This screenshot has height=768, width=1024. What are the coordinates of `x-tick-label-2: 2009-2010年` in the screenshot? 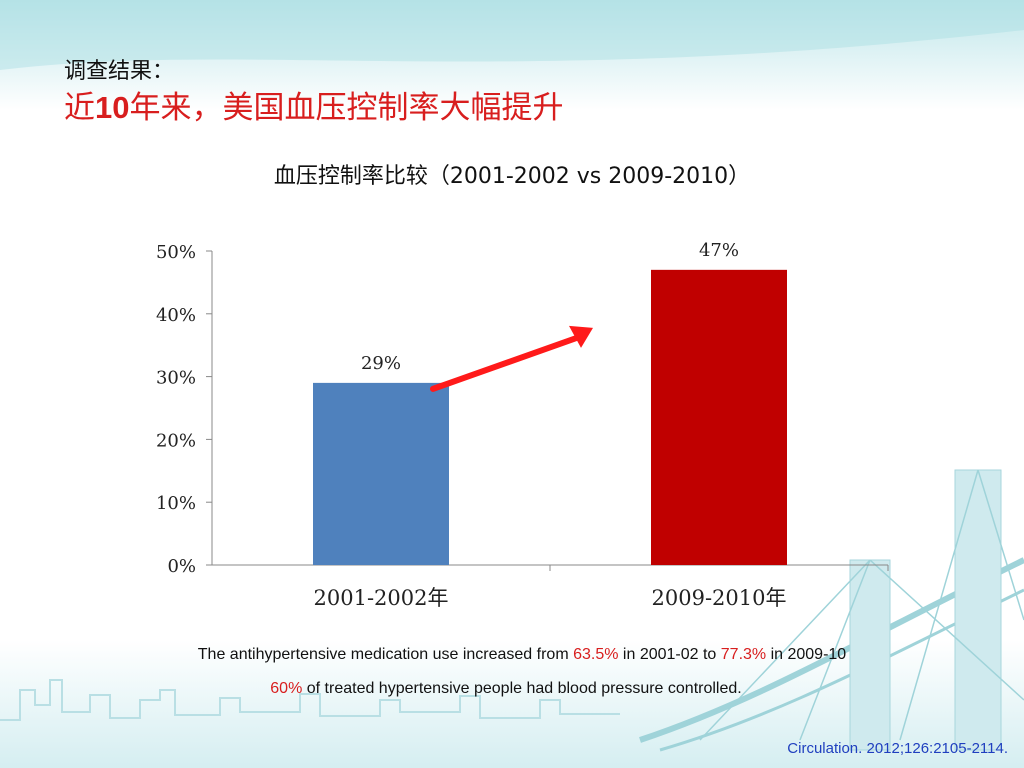 It's located at (719, 598).